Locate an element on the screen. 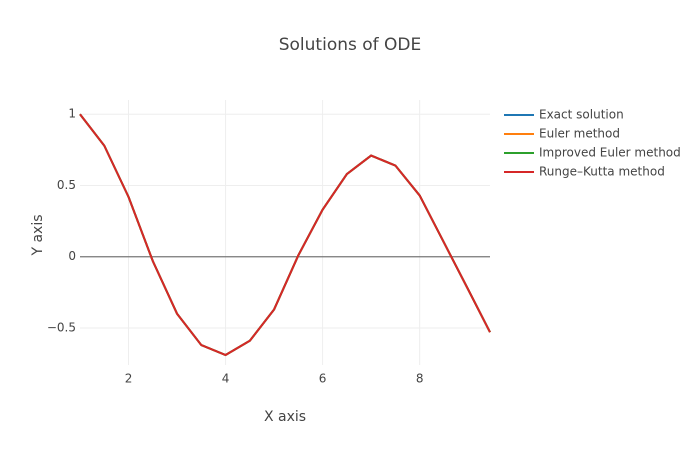 The image size is (700, 454). legend-label: Improved Euler method is located at coordinates (610, 153).